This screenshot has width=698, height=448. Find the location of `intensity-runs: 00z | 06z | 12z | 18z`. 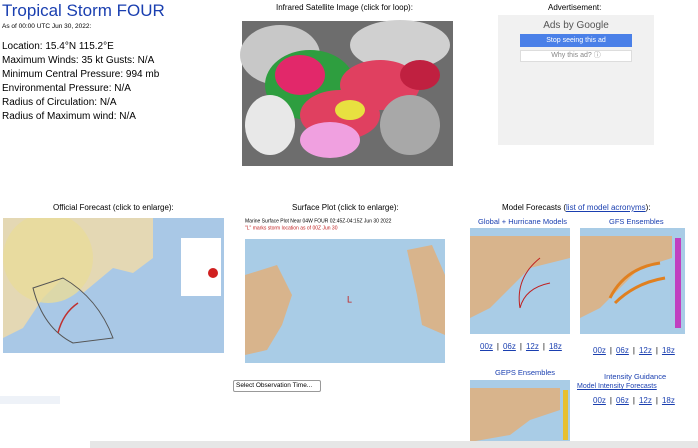

intensity-runs: 00z | 06z | 12z | 18z is located at coordinates (634, 400).